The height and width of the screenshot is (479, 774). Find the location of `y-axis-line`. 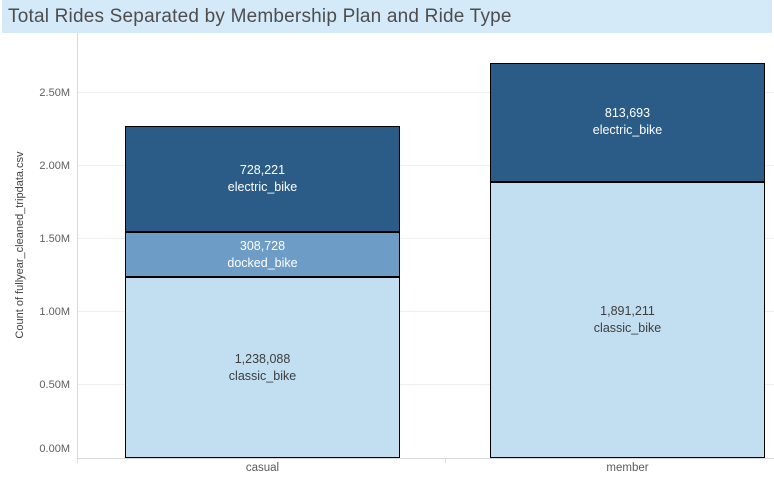

y-axis-line is located at coordinates (77, 248).